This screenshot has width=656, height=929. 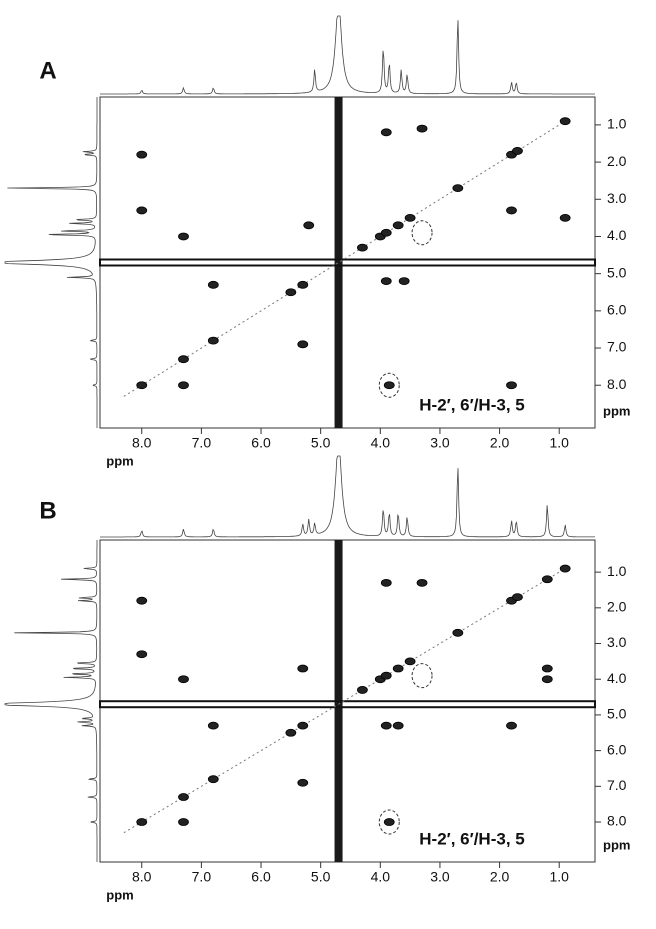 What do you see at coordinates (617, 272) in the screenshot?
I see `y-tick-label: 5.0` at bounding box center [617, 272].